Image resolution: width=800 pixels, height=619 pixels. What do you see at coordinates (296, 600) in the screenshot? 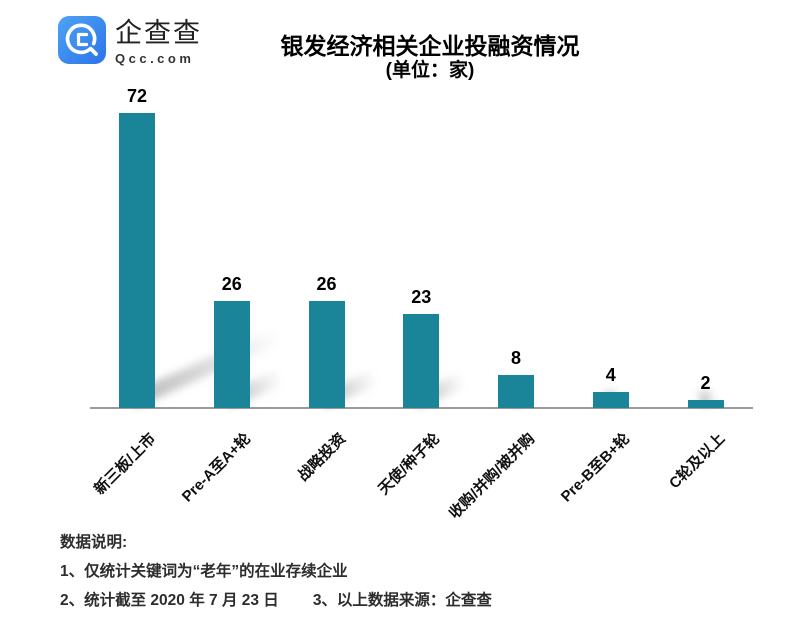
I see `notes-spacer` at bounding box center [296, 600].